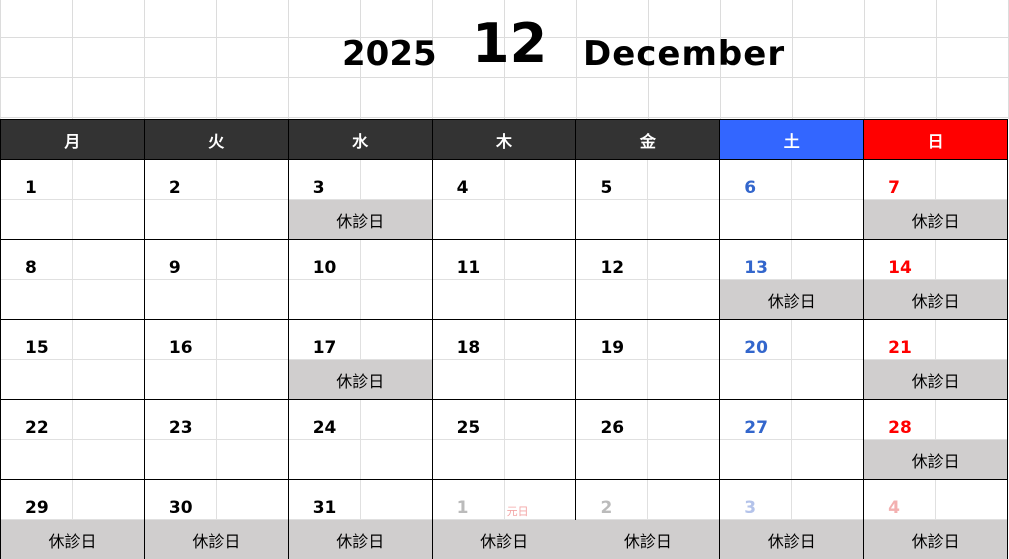 The height and width of the screenshot is (559, 1009). Describe the element at coordinates (216, 280) in the screenshot. I see `day-cell: 9` at that location.